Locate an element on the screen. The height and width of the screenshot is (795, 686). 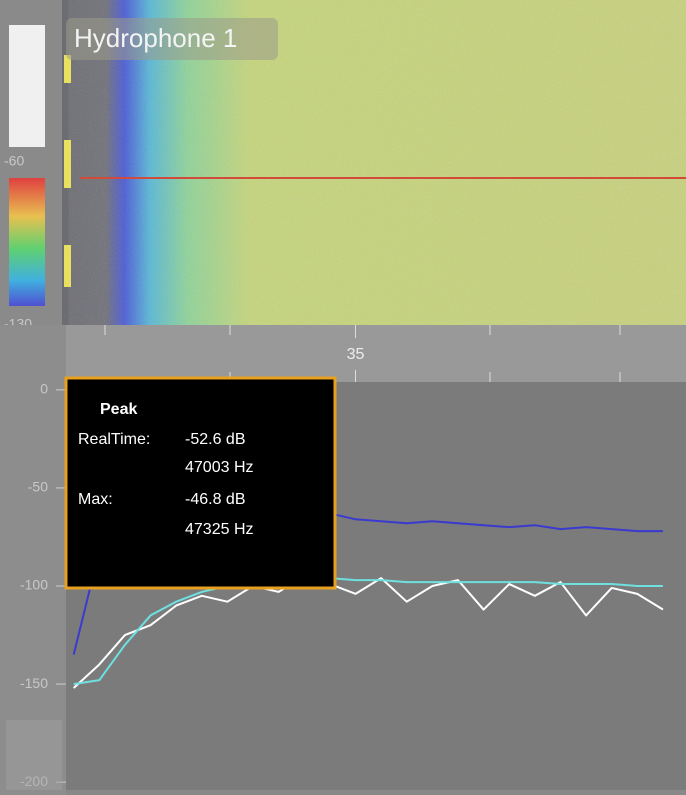
title-box is located at coordinates (172, 39).